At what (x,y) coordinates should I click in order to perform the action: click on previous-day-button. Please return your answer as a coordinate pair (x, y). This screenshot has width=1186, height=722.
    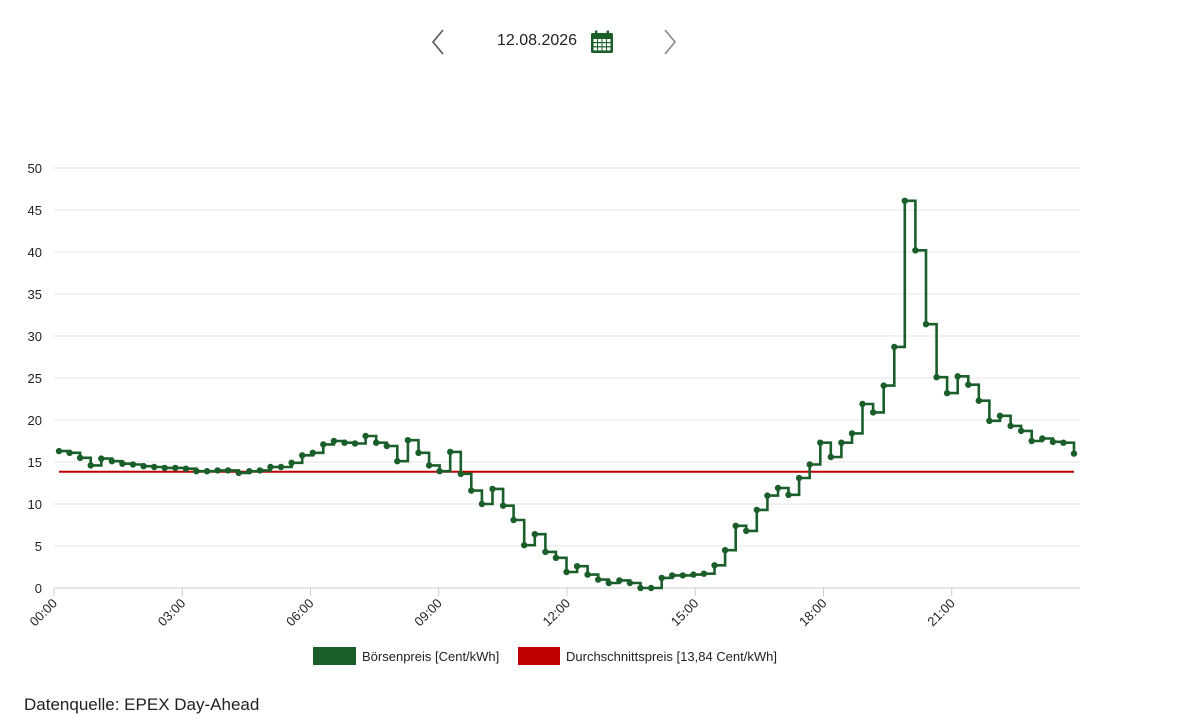
    Looking at the image, I should click on (438, 42).